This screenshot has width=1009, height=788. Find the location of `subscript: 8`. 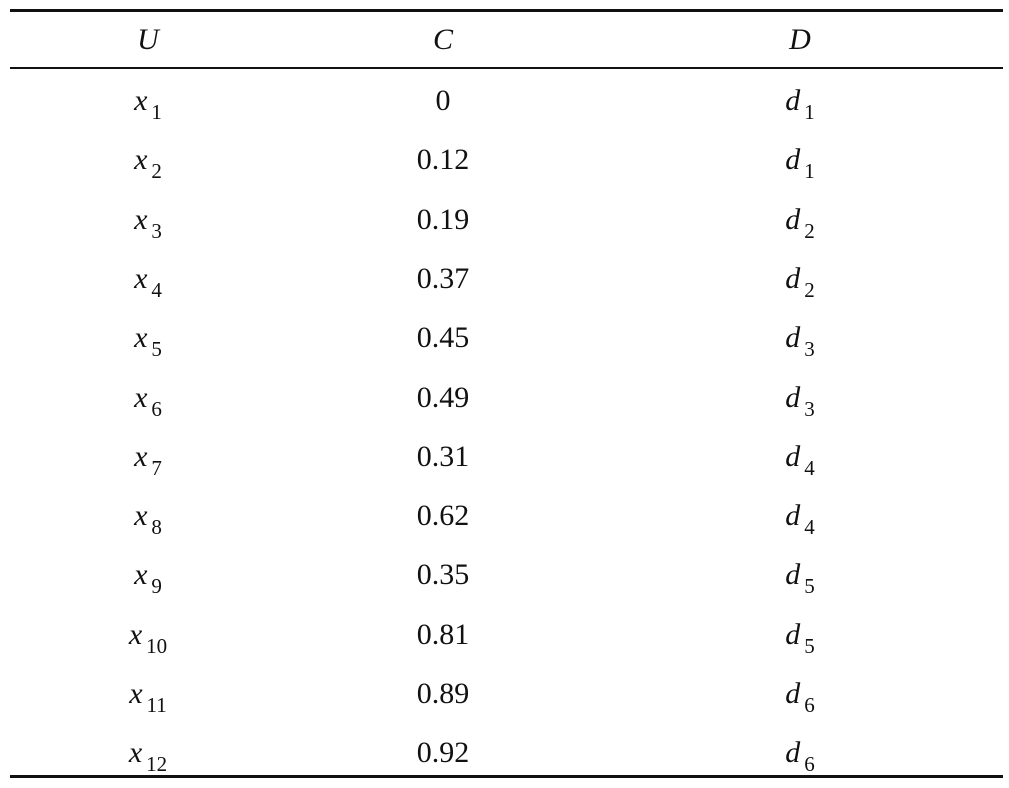

subscript: 8 is located at coordinates (156, 527).